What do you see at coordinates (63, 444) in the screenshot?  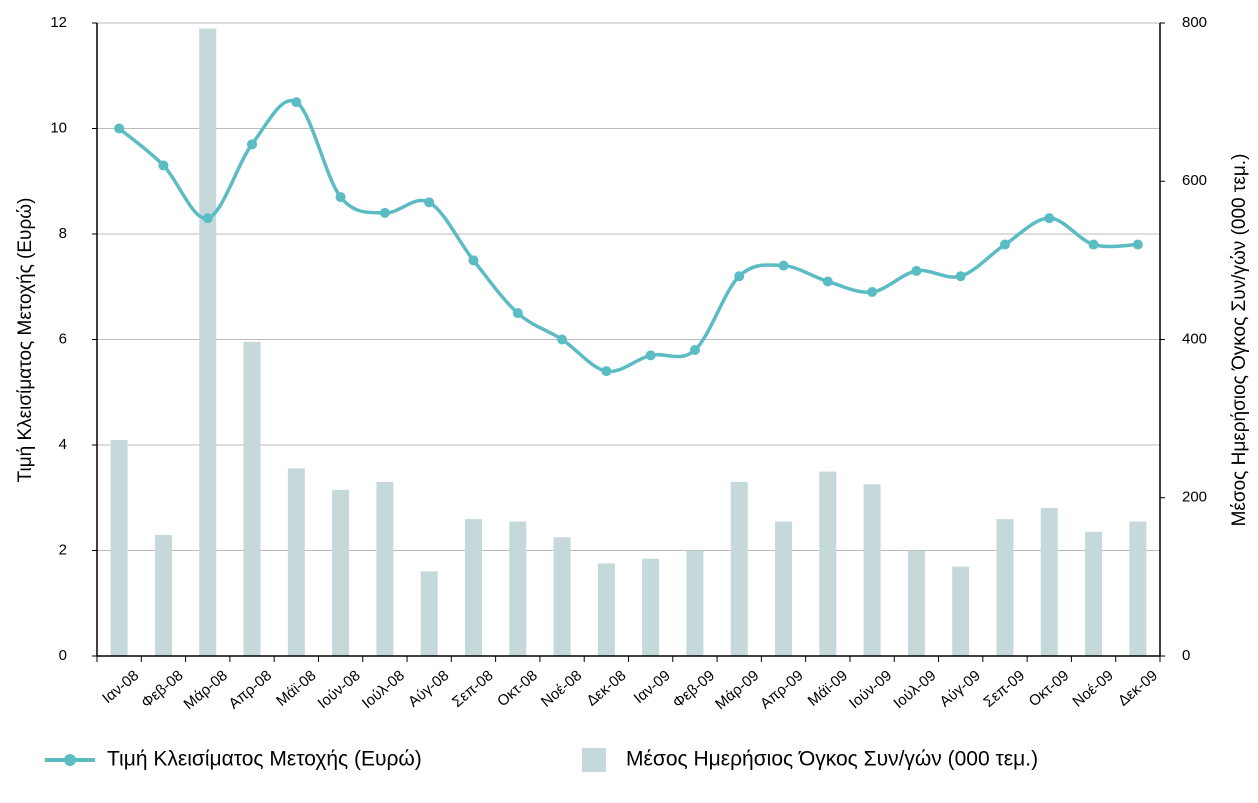 I see `y-tick-label: 4` at bounding box center [63, 444].